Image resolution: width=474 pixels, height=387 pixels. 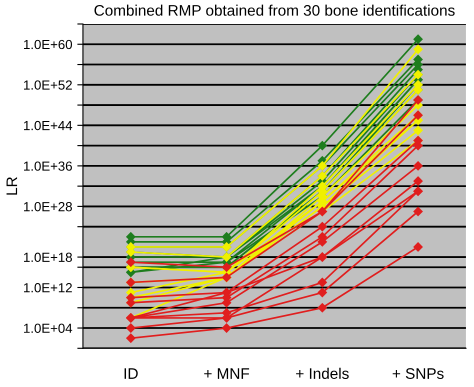 What do you see at coordinates (131, 373) in the screenshot?
I see `x-tick-label: ID` at bounding box center [131, 373].